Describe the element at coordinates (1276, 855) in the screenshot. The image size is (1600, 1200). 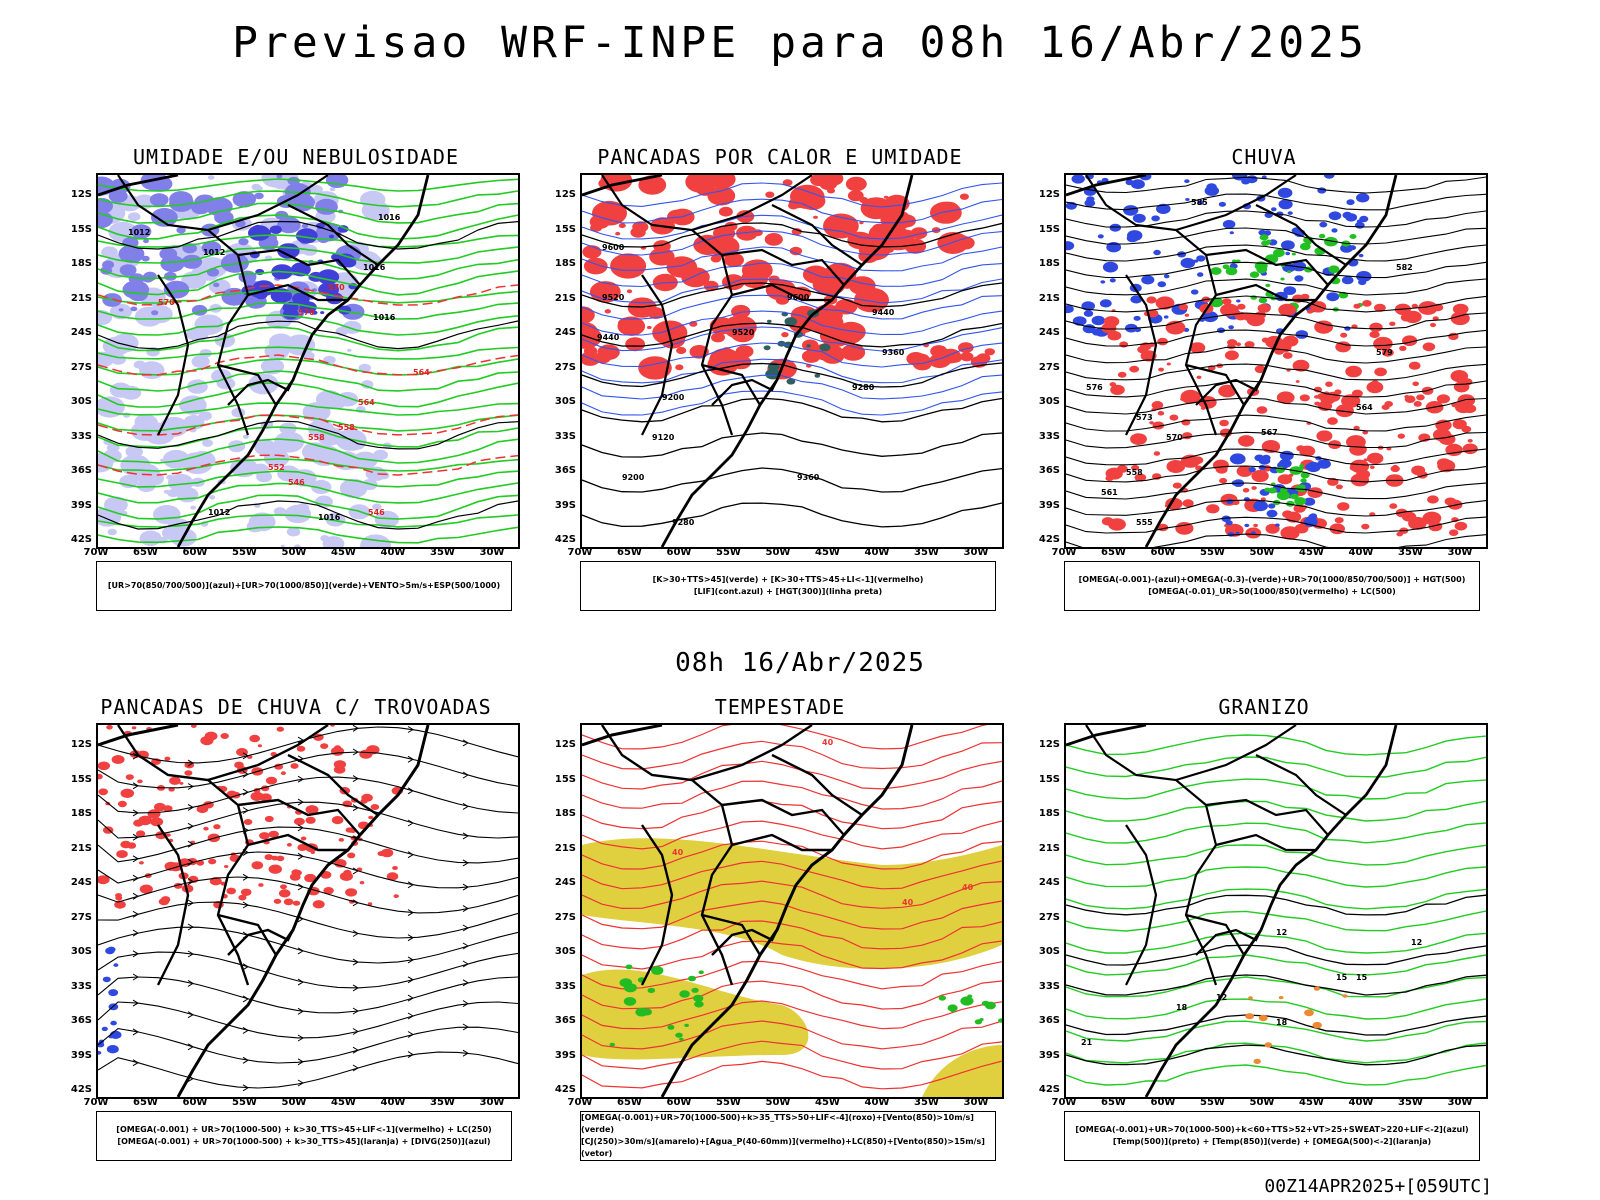
I see `temp850-contour` at that location.